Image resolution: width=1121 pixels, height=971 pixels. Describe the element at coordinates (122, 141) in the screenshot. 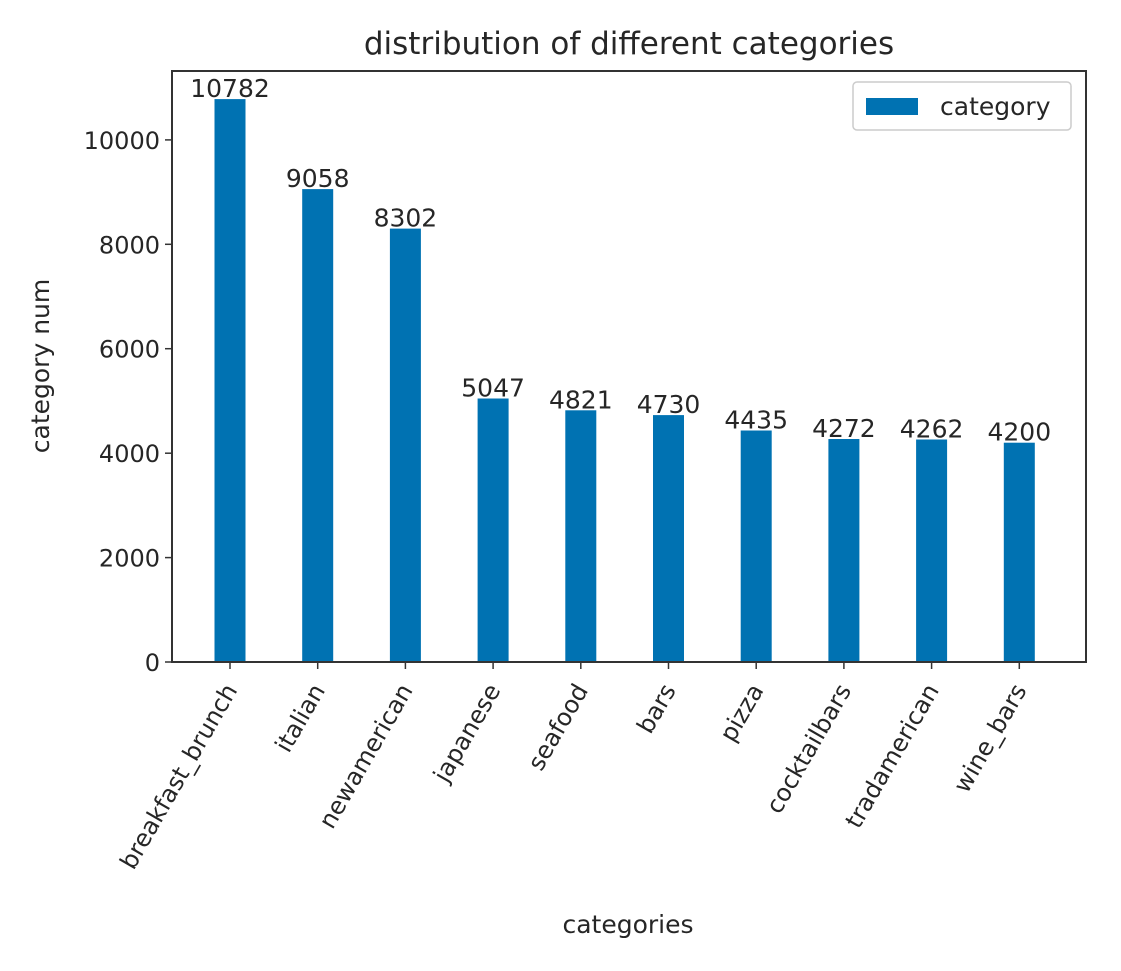

I see `y-tick-label: 10000` at that location.